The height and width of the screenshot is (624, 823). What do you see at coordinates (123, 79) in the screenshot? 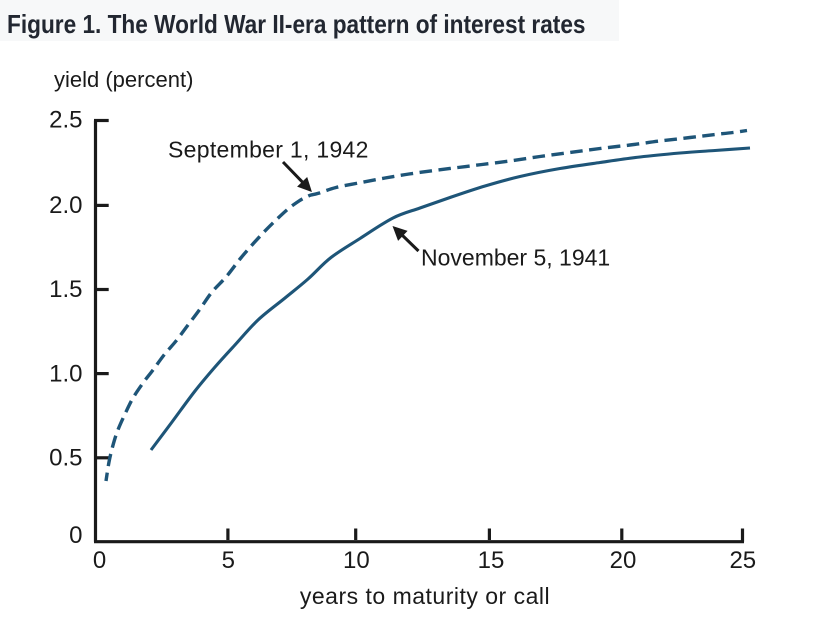
I see `svg-text: yield (percent)` at bounding box center [123, 79].